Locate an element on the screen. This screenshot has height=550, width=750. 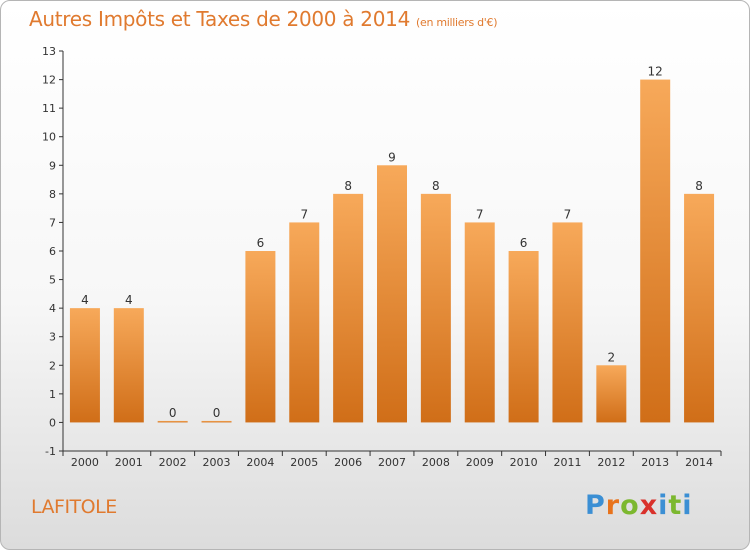
y-tick-label: 3 is located at coordinates (52, 337).